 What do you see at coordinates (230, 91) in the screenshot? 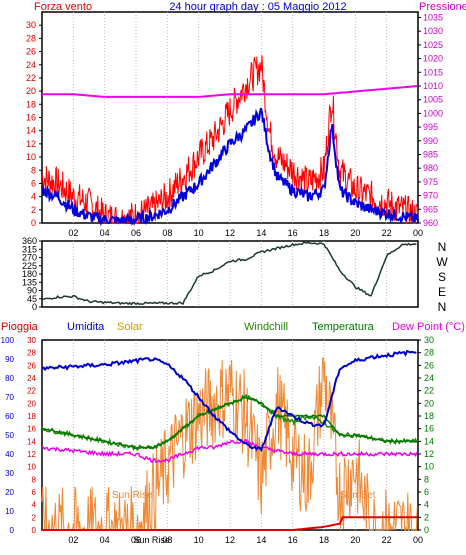
I see `pressure-line` at bounding box center [230, 91].